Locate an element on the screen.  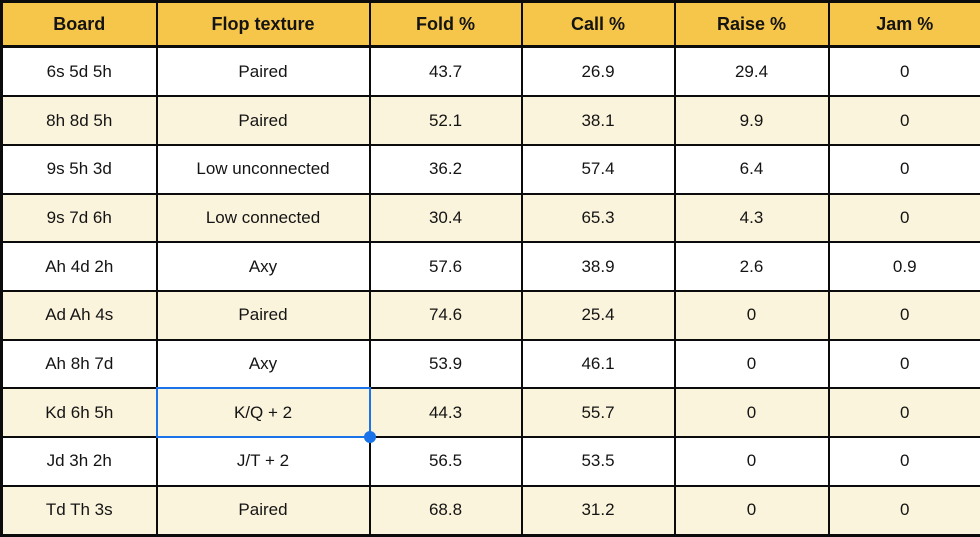
cell-call-pct: 55.7 is located at coordinates (598, 412).